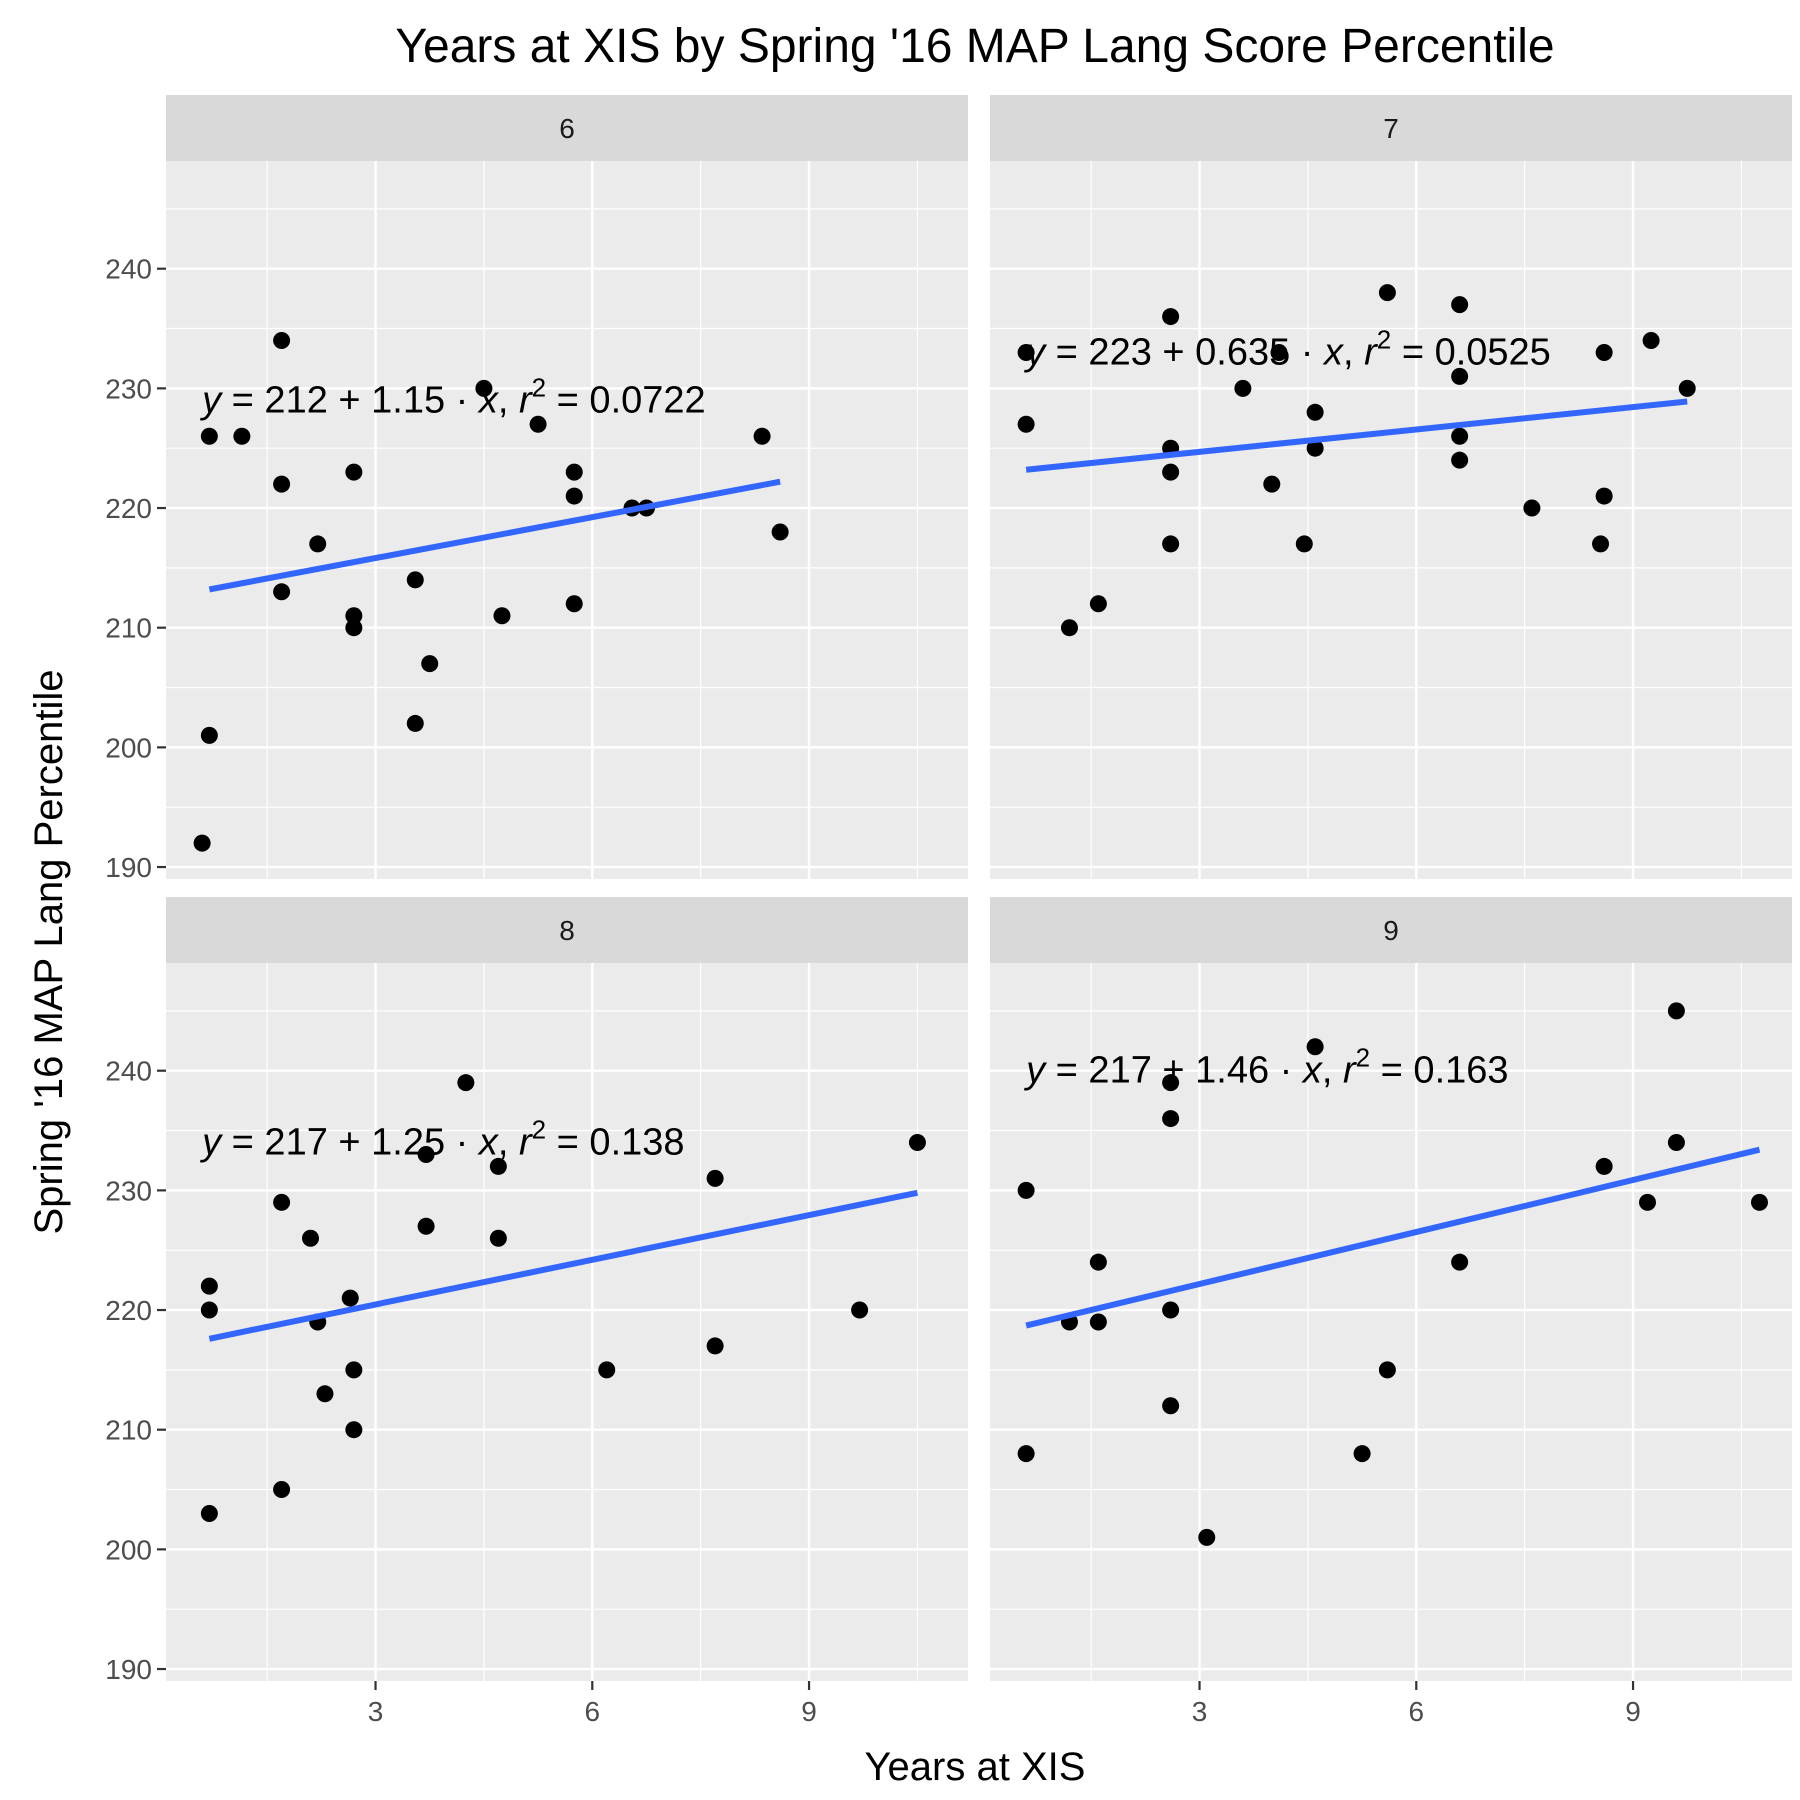 The width and height of the screenshot is (1800, 1800). I want to click on y-tick-label: 230, so click(128, 1190).